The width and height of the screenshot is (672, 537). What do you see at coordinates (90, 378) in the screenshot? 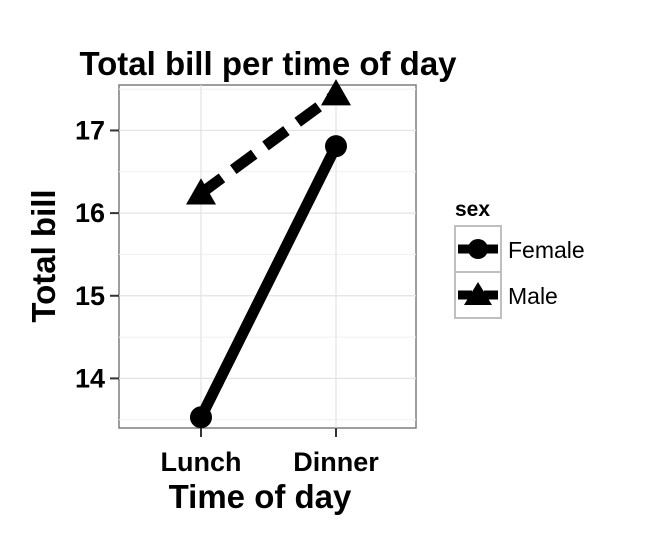
I see `y-tick-label: 14` at bounding box center [90, 378].